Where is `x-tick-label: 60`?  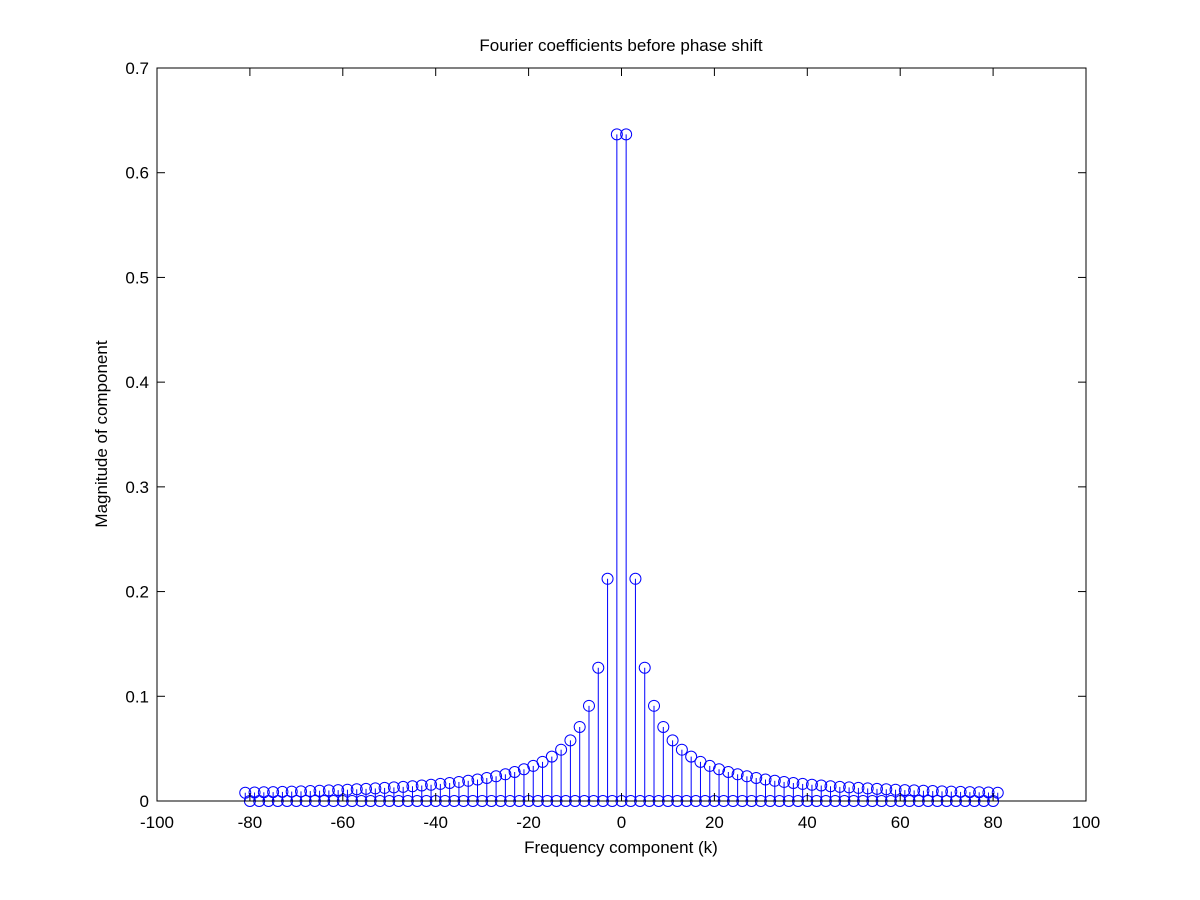
x-tick-label: 60 is located at coordinates (900, 822).